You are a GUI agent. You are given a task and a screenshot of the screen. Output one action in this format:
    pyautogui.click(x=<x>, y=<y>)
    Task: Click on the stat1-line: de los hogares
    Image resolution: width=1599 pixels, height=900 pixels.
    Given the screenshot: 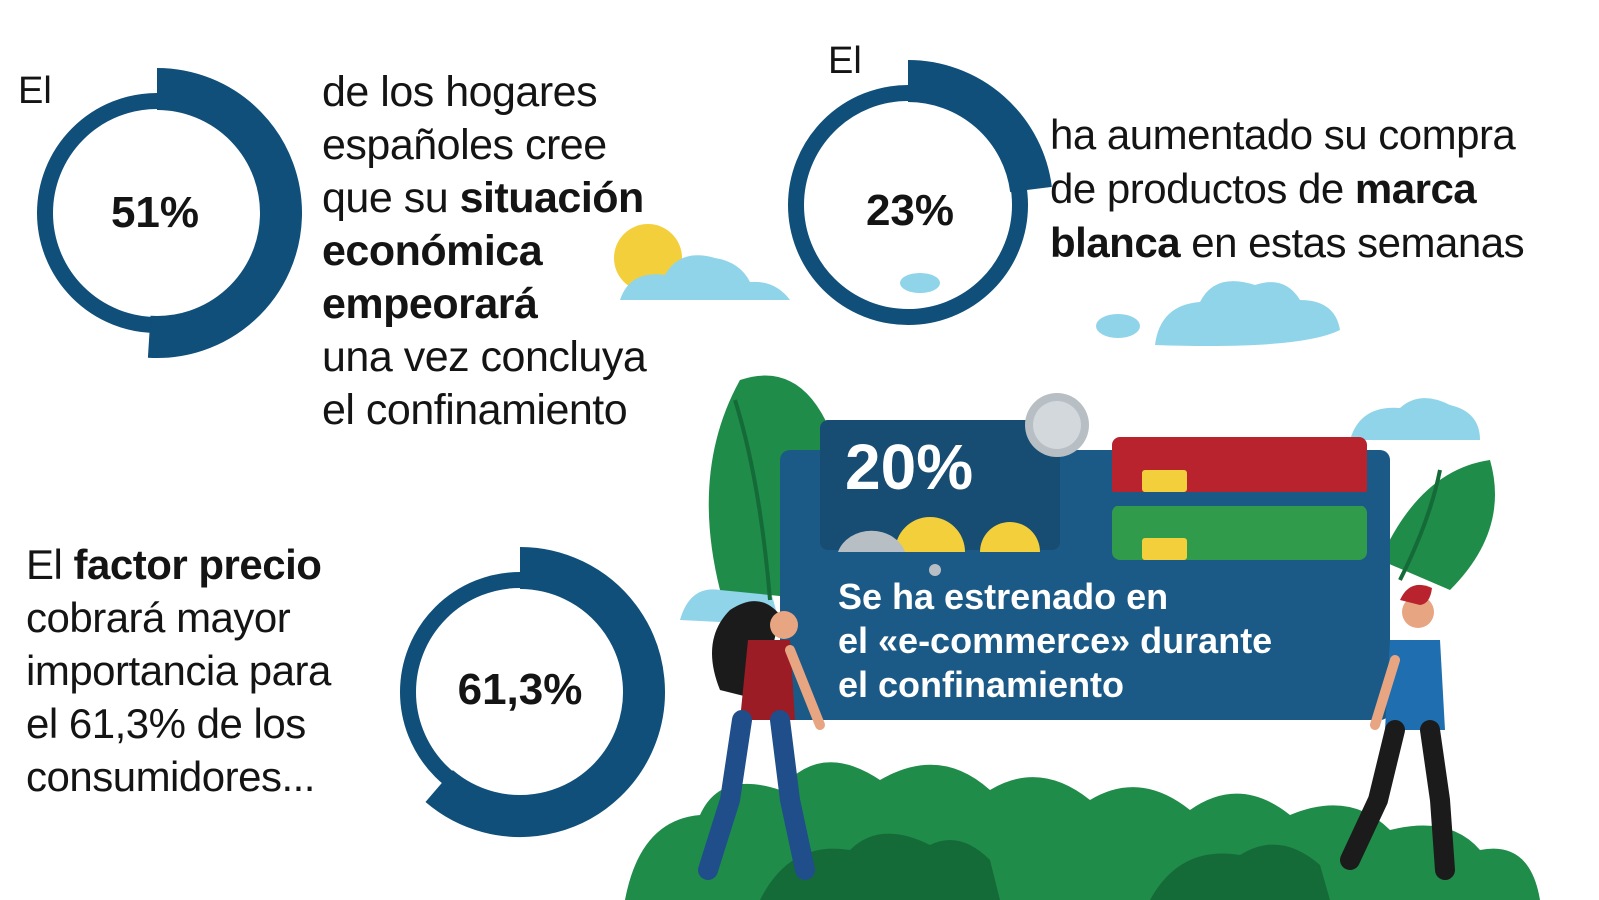 What is the action you would take?
    pyautogui.click(x=460, y=92)
    